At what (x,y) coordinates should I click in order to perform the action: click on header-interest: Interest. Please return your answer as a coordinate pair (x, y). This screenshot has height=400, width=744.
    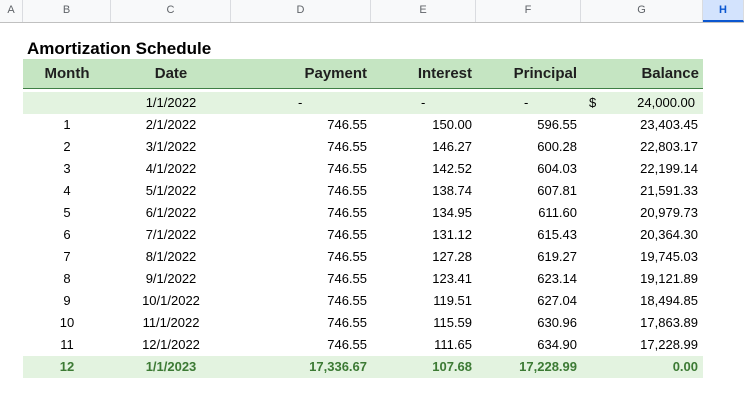
    Looking at the image, I should click on (444, 73).